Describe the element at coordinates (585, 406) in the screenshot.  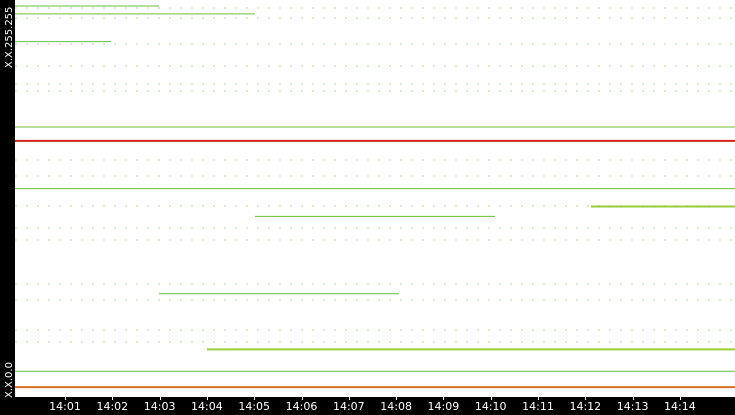
I see `x-tick-label: 14:12` at that location.